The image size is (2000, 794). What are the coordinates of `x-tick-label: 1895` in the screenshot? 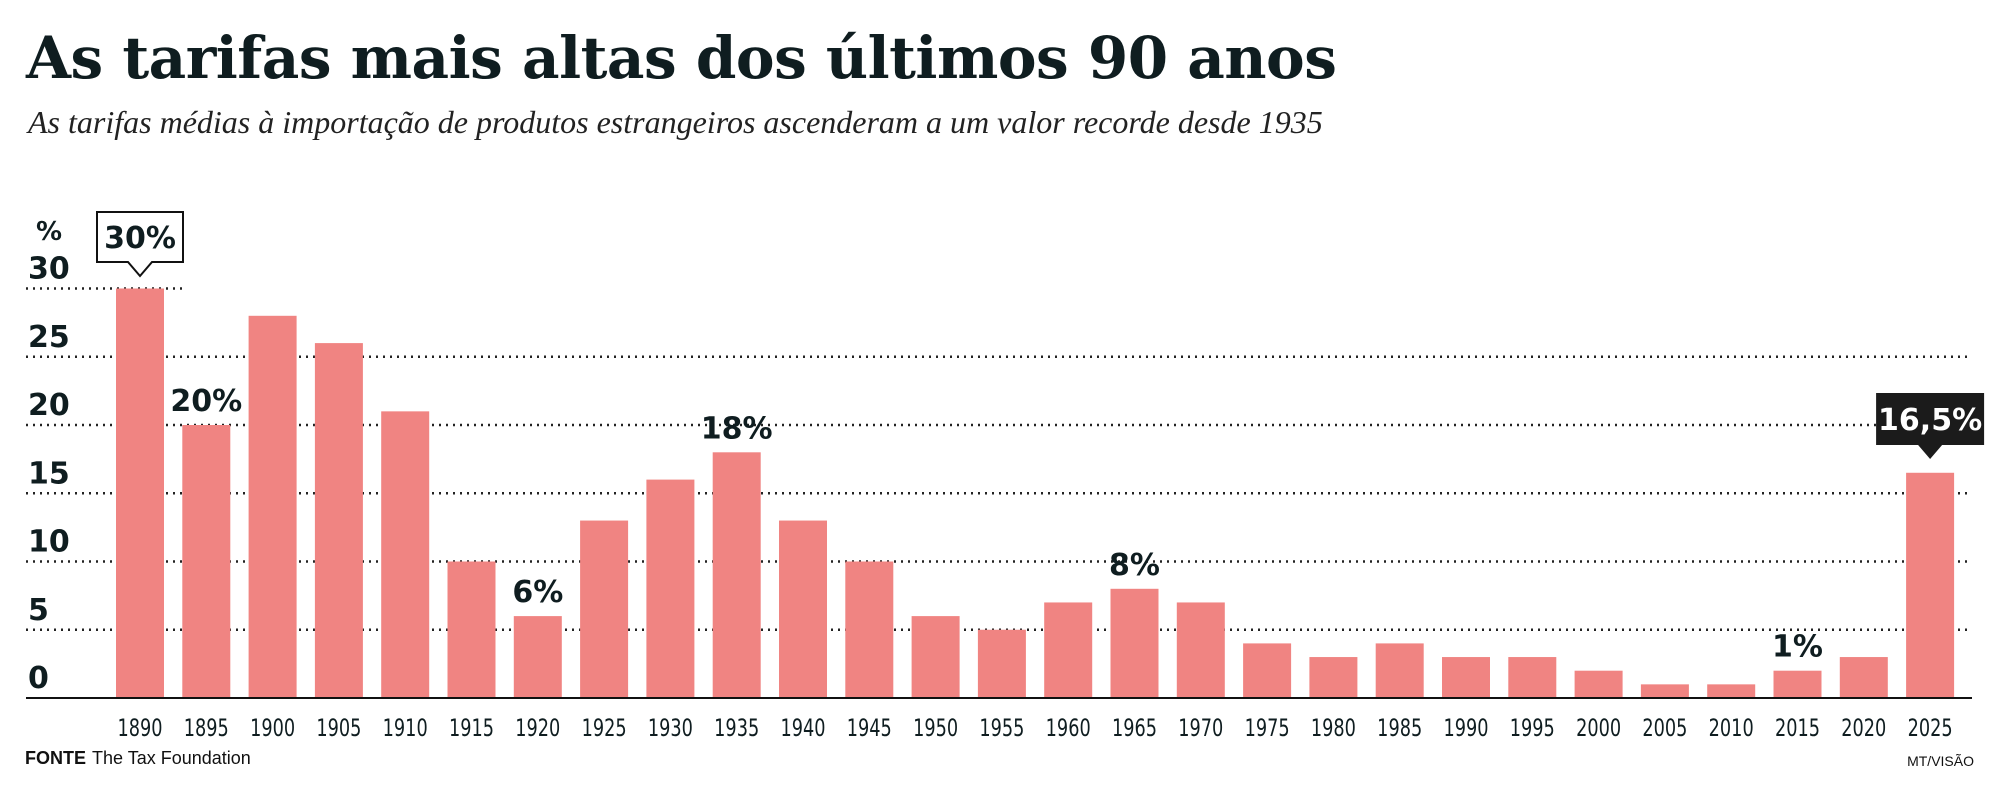 It's located at (206, 728).